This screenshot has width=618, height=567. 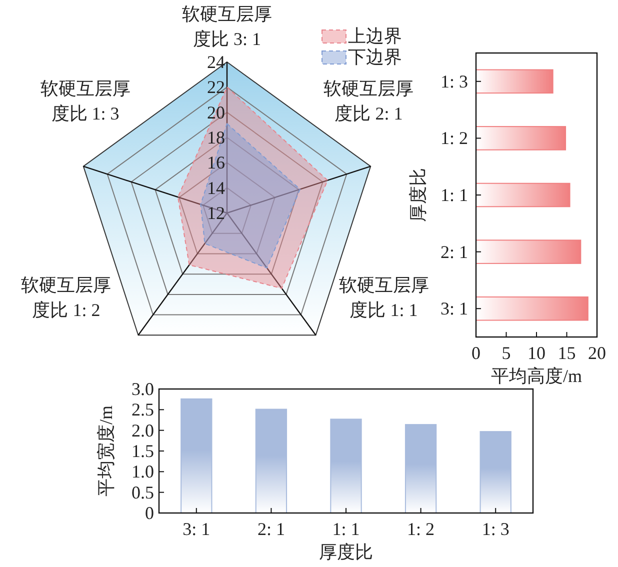 I want to click on legend-label: 下边界, so click(x=375, y=57).